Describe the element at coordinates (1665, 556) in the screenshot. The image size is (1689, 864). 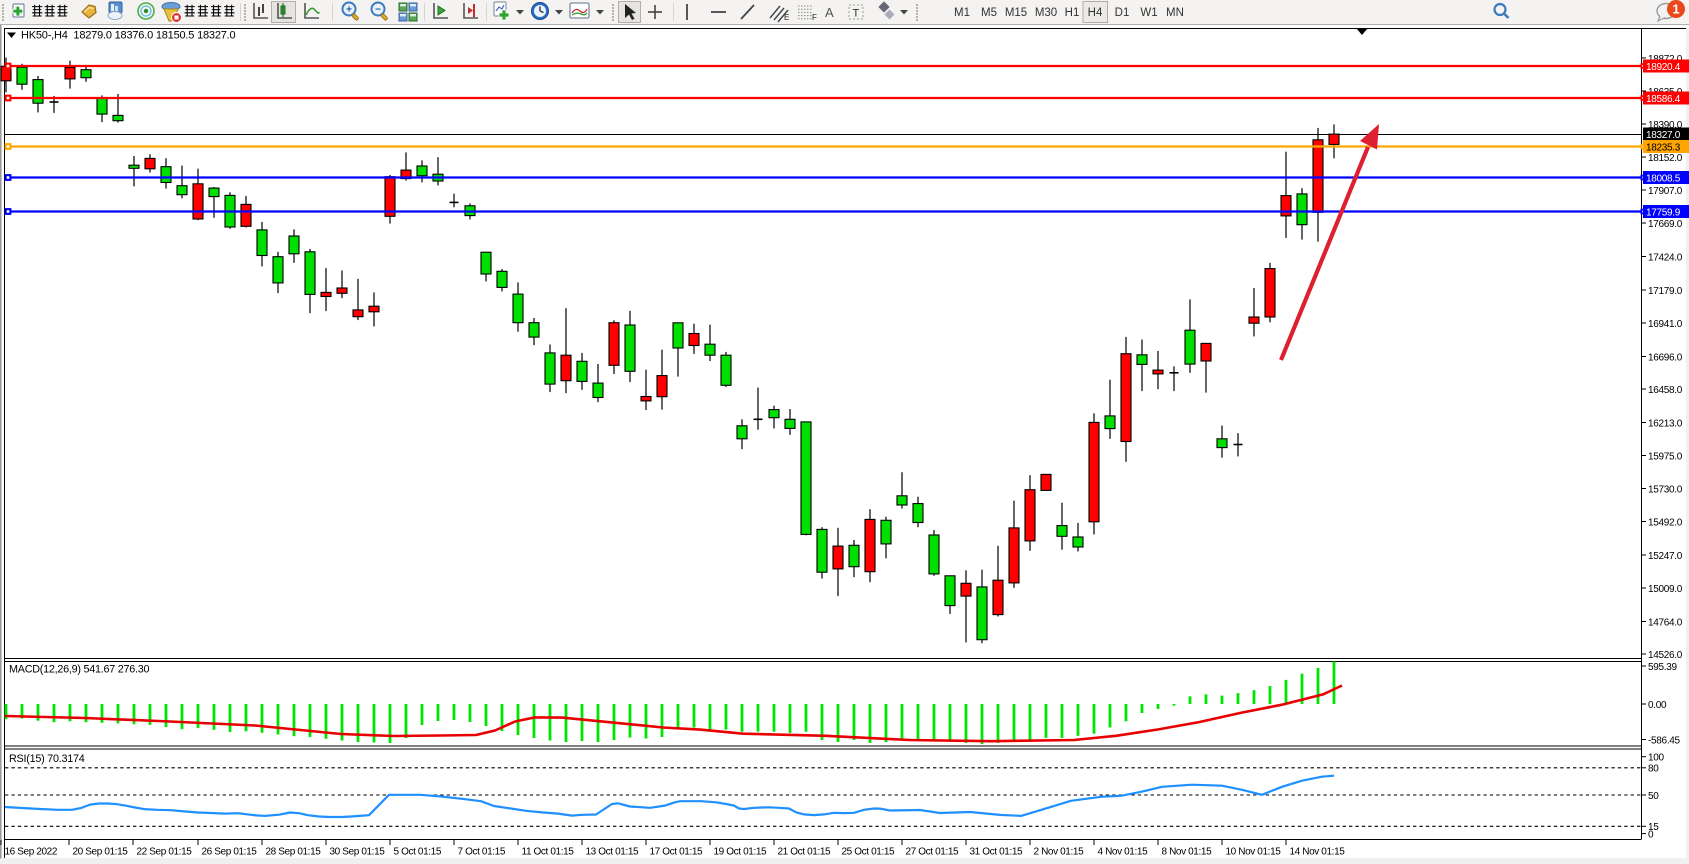
I see `svg-text: 15247.0` at that location.